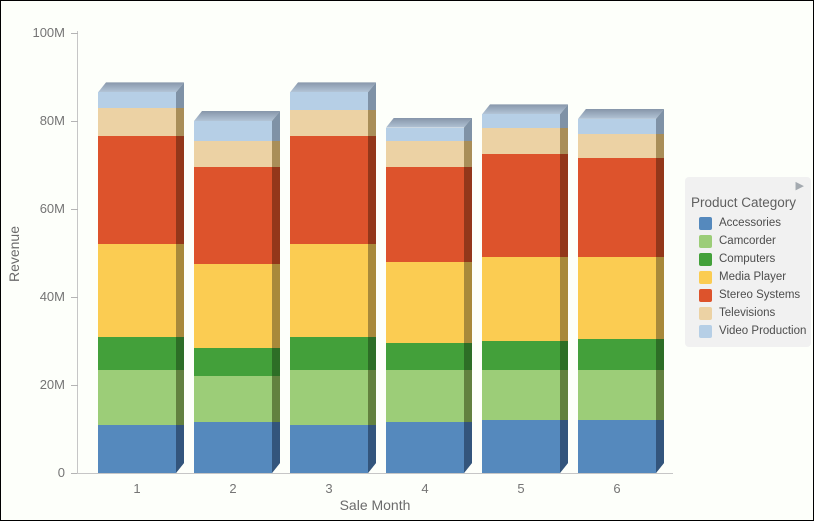 Image resolution: width=814 pixels, height=521 pixels. I want to click on x-axis-line, so click(375, 473).